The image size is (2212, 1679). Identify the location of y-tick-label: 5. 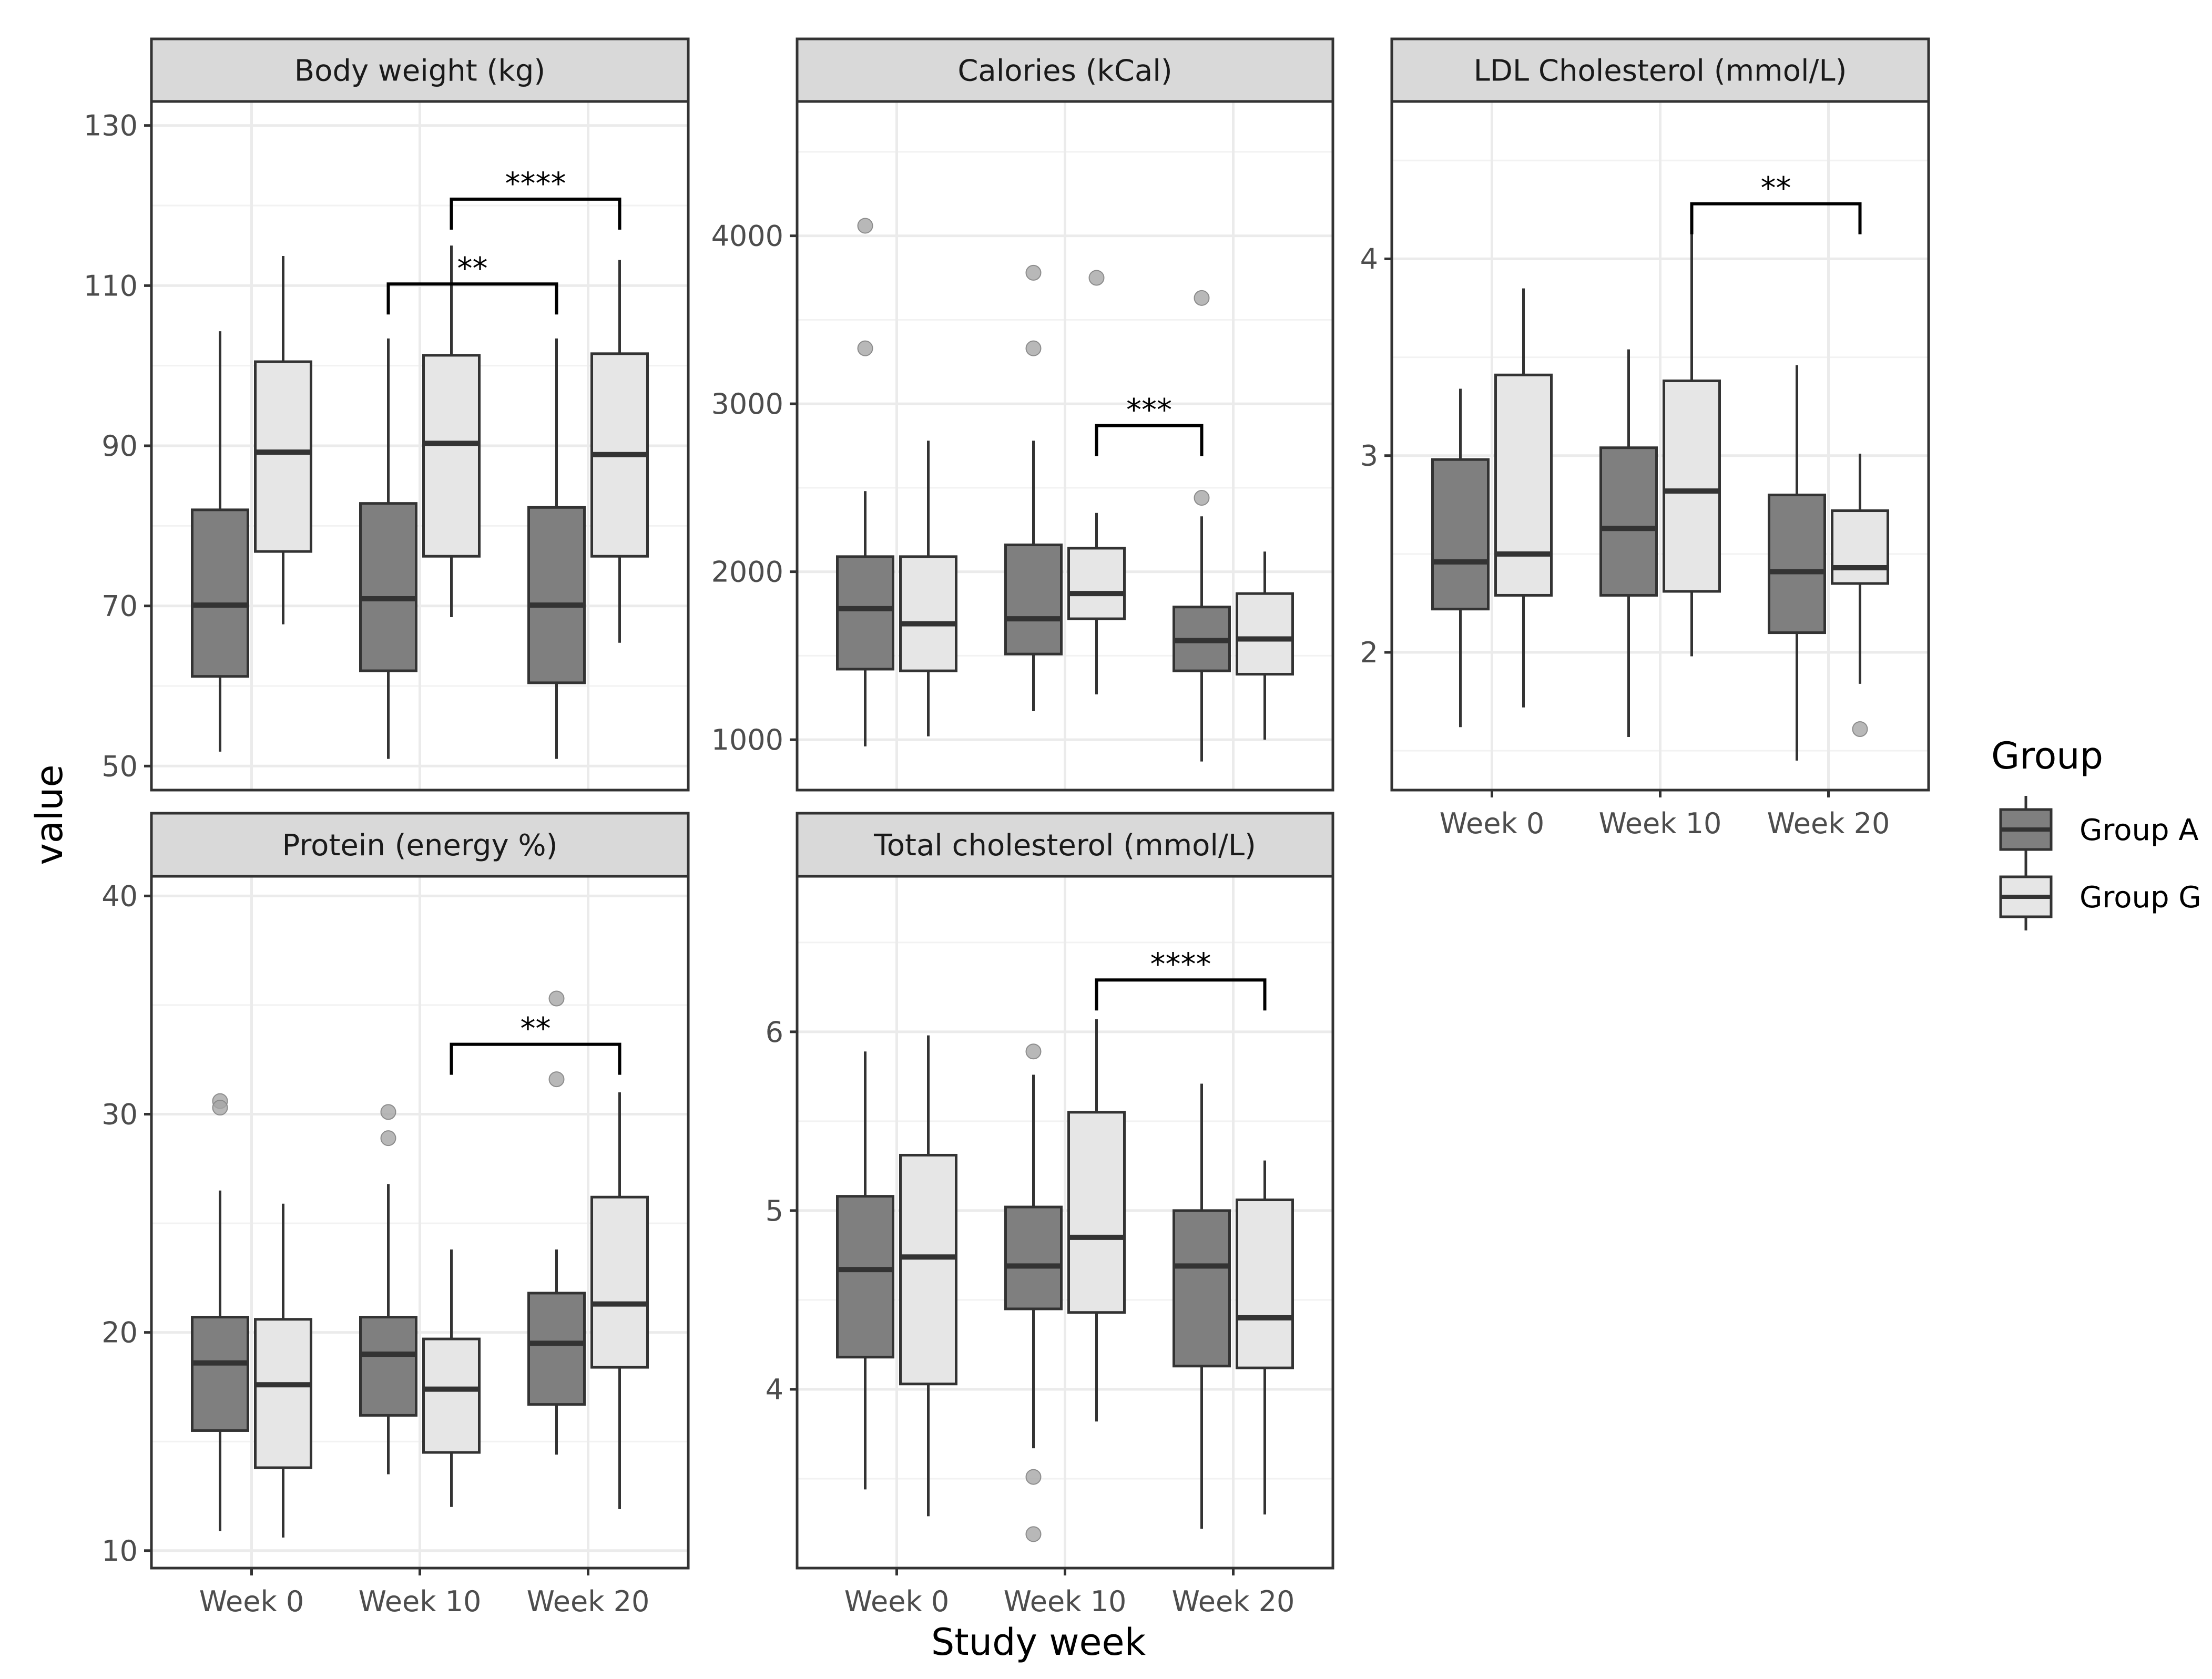
(774, 1210).